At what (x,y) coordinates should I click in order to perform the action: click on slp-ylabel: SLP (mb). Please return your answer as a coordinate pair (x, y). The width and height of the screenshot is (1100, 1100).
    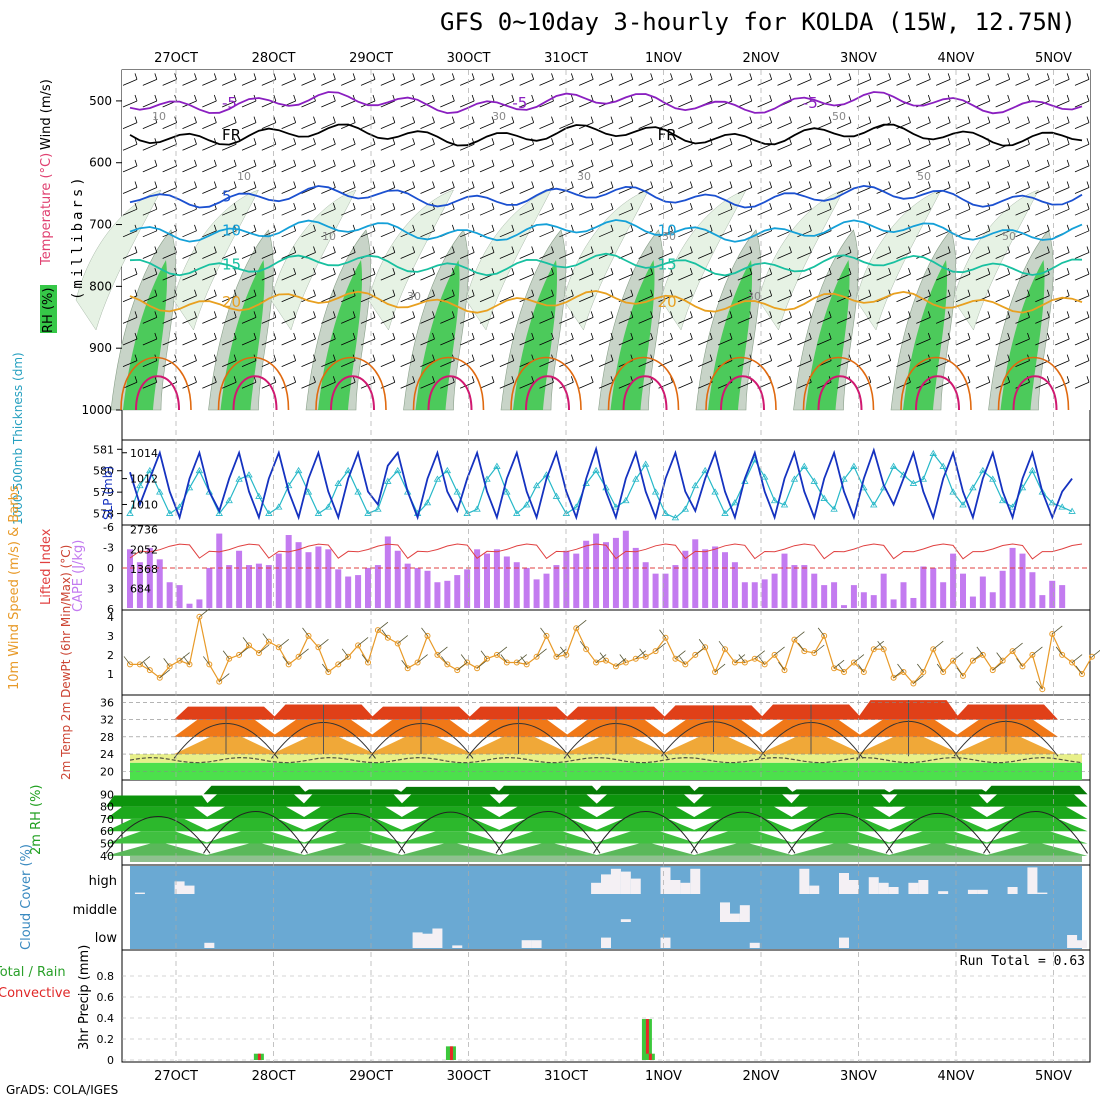
    Looking at the image, I should click on (108, 493).